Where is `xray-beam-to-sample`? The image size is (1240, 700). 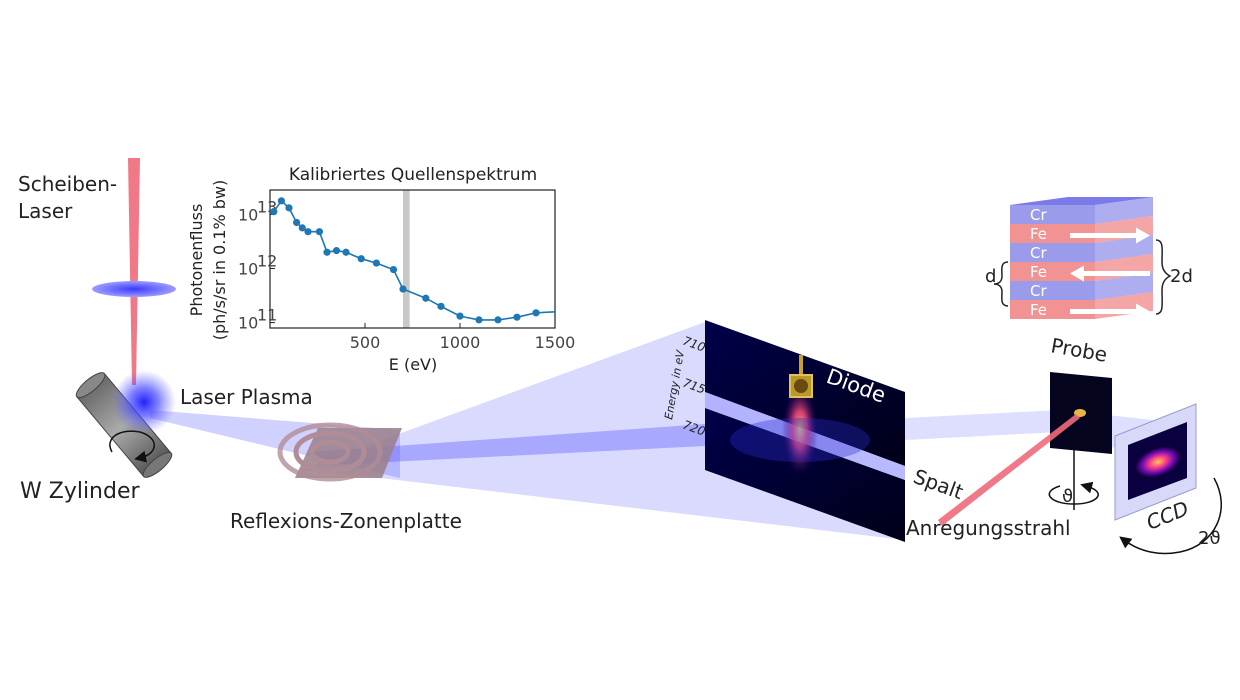
xray-beam-to-sample is located at coordinates (1047, 440).